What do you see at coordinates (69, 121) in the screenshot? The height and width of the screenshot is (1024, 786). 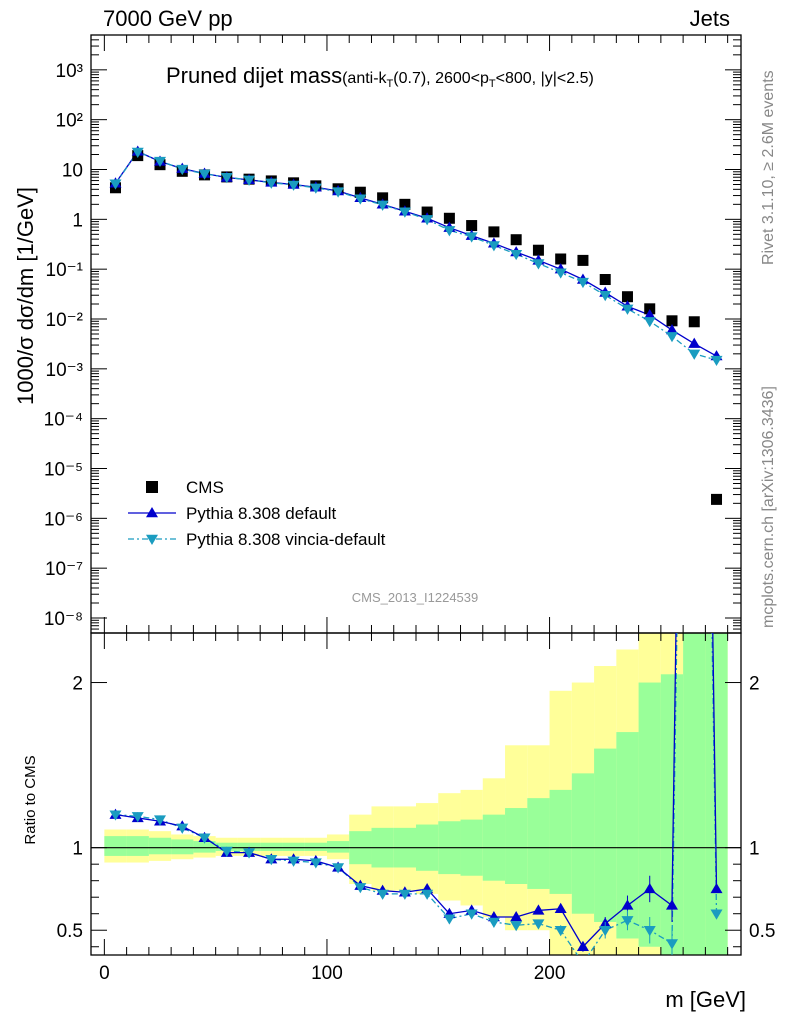 I see `y-tick-label: 10²` at bounding box center [69, 121].